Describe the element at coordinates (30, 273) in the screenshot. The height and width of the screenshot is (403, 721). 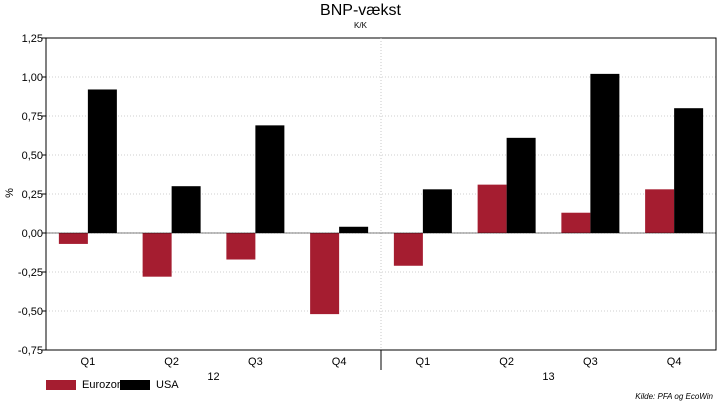
I see `y-tick-label: -0,25` at that location.